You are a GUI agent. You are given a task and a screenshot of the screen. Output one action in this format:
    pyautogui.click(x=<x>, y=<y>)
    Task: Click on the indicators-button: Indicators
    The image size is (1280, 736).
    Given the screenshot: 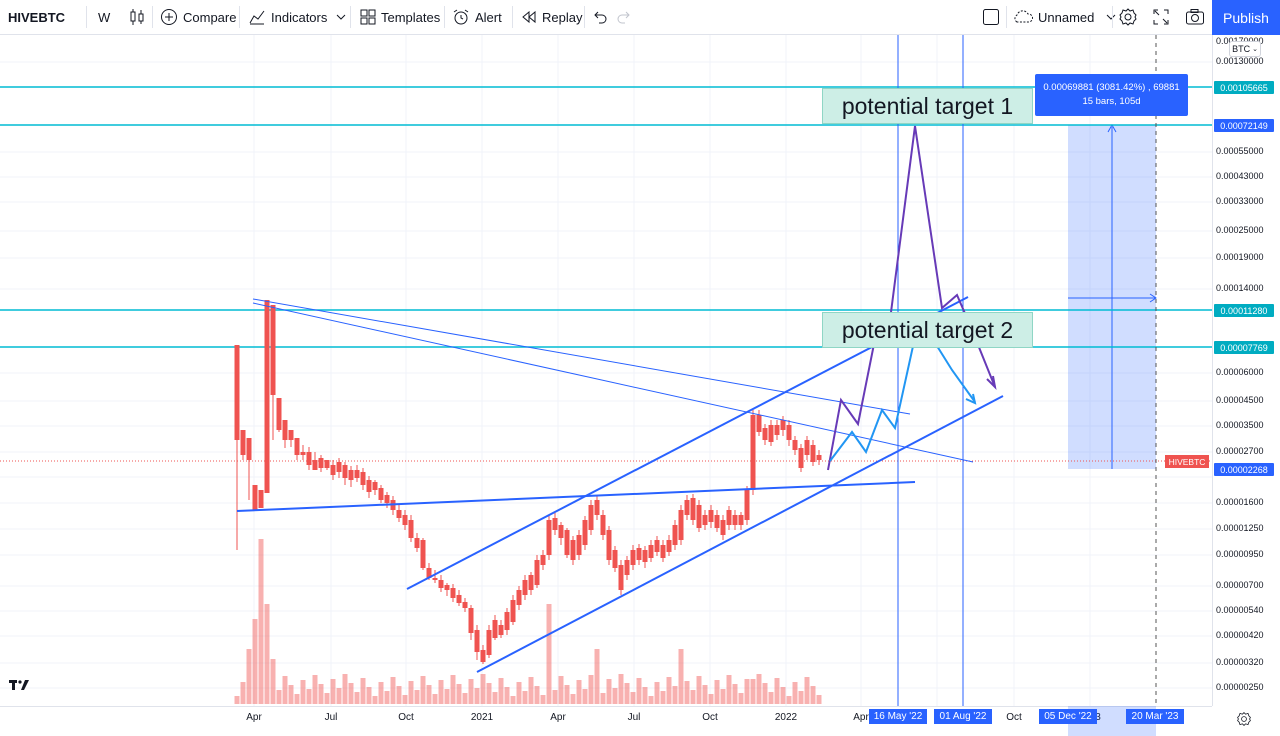 What is the action you would take?
    pyautogui.click(x=287, y=17)
    